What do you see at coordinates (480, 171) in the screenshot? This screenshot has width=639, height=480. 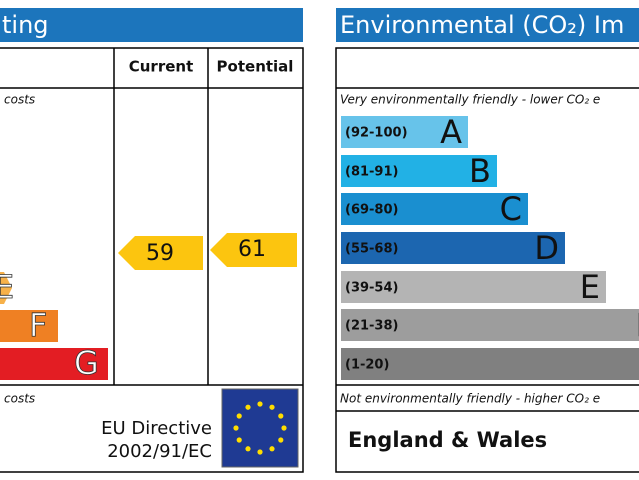 I see `band-letter: B` at bounding box center [480, 171].